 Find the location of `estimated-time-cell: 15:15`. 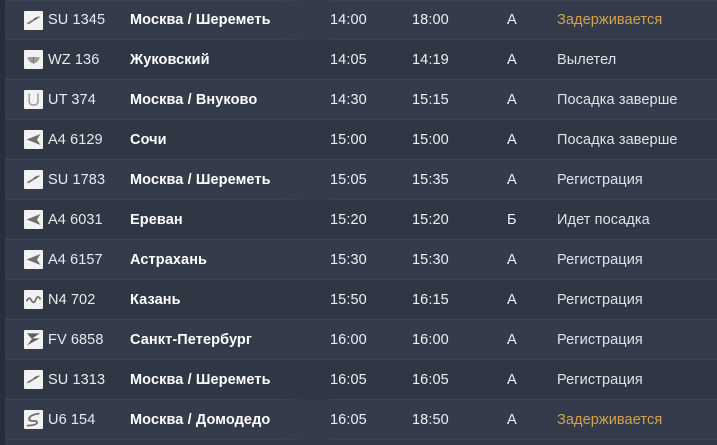

estimated-time-cell: 15:15 is located at coordinates (454, 100).